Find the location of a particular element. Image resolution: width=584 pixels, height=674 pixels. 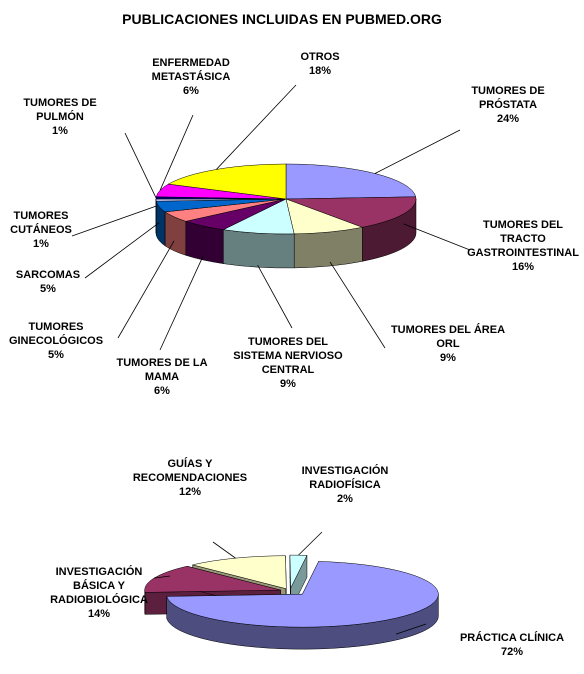

slice-label-tumores-de-la-mama: TUMORES DE LA MAMA 6% is located at coordinates (162, 326).